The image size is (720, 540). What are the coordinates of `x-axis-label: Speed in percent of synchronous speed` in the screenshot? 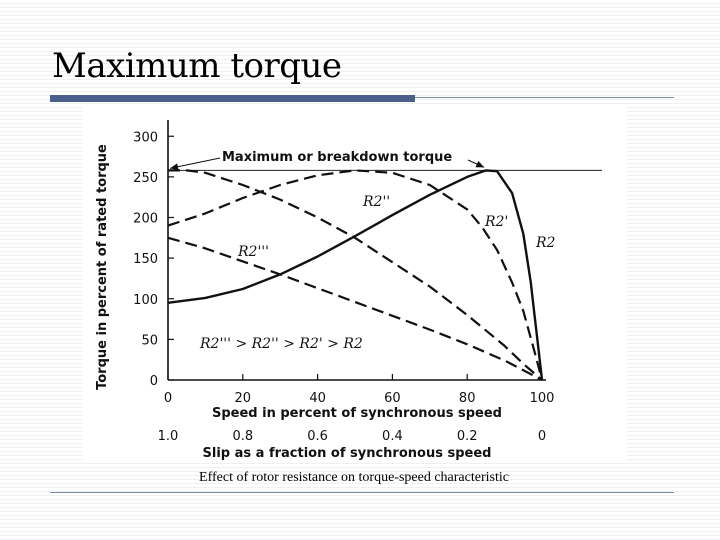 It's located at (357, 413).